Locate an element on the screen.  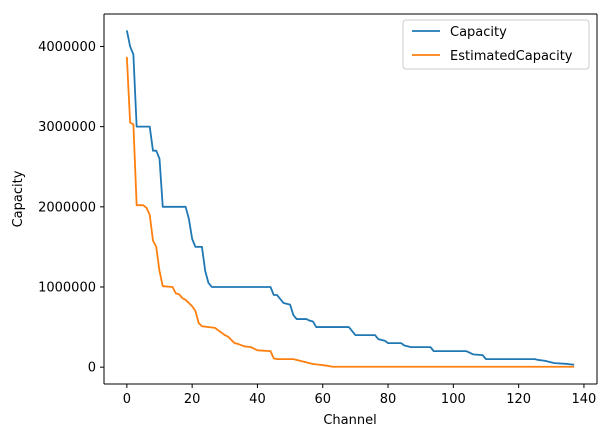
x-tick-label: 100 is located at coordinates (453, 399).